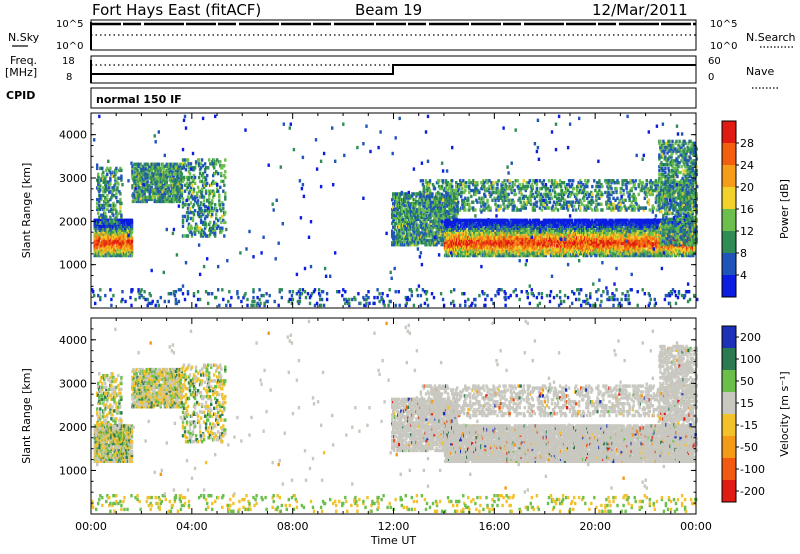  Describe the element at coordinates (21, 72) in the screenshot. I see `freq-label-bottom: [MHz]` at that location.